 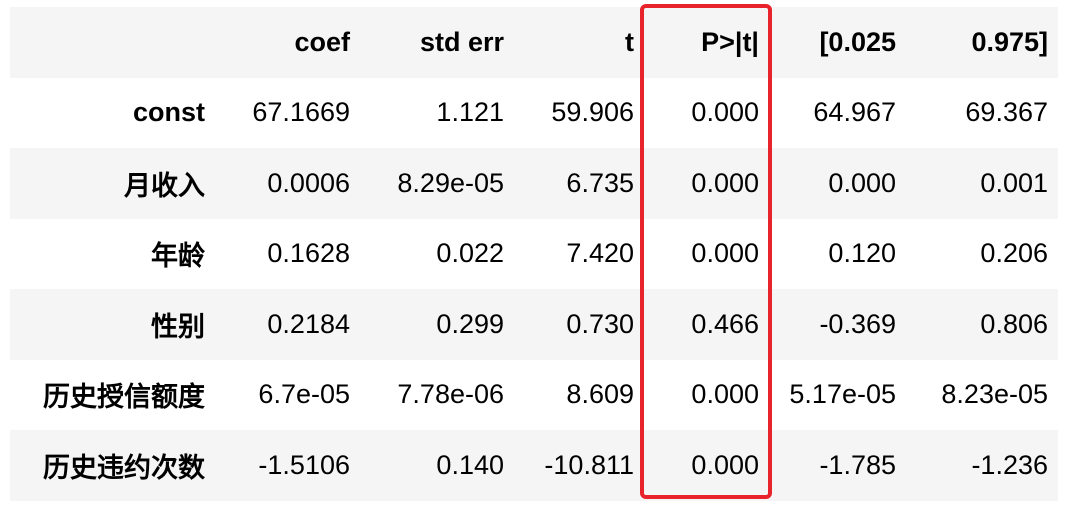 I want to click on cell-ci-lower: 64.967, so click(x=854, y=112).